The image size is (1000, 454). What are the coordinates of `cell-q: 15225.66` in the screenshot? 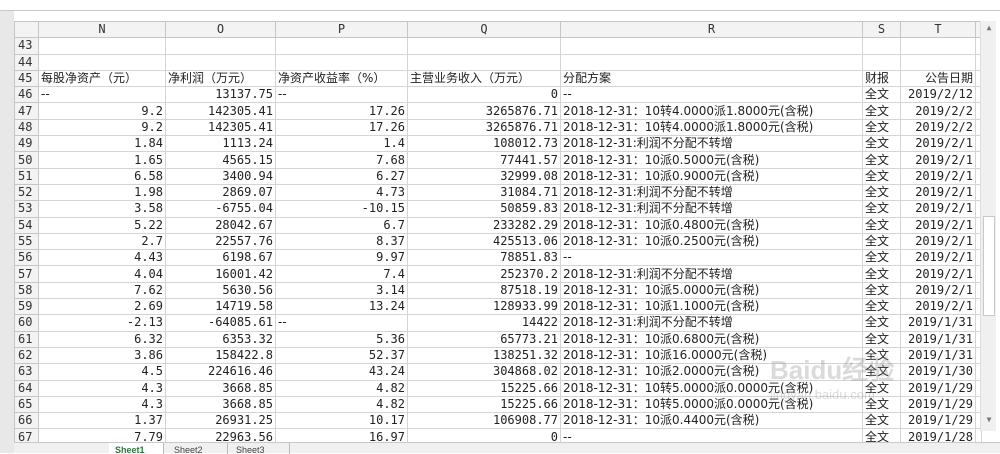 It's located at (484, 388).